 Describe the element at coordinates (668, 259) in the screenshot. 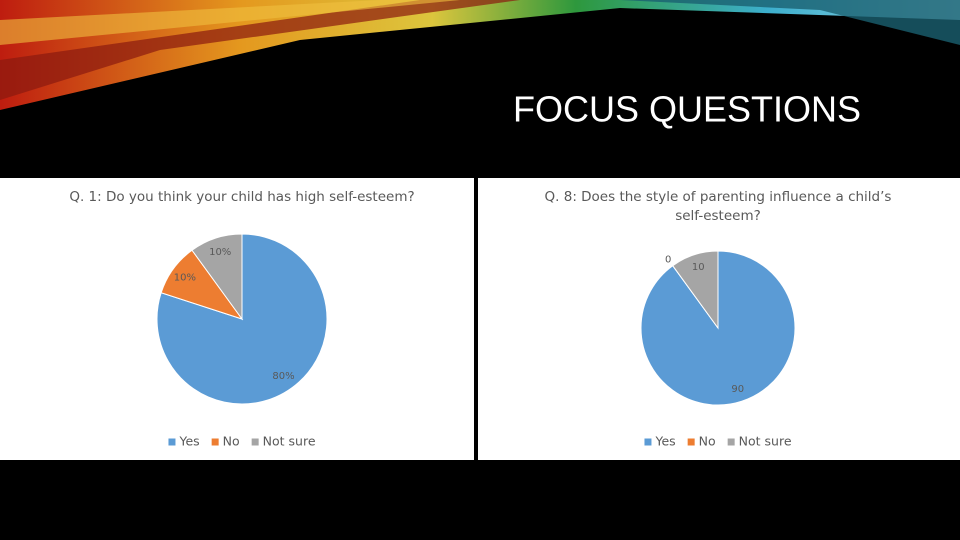

I see `data-label: 0` at that location.